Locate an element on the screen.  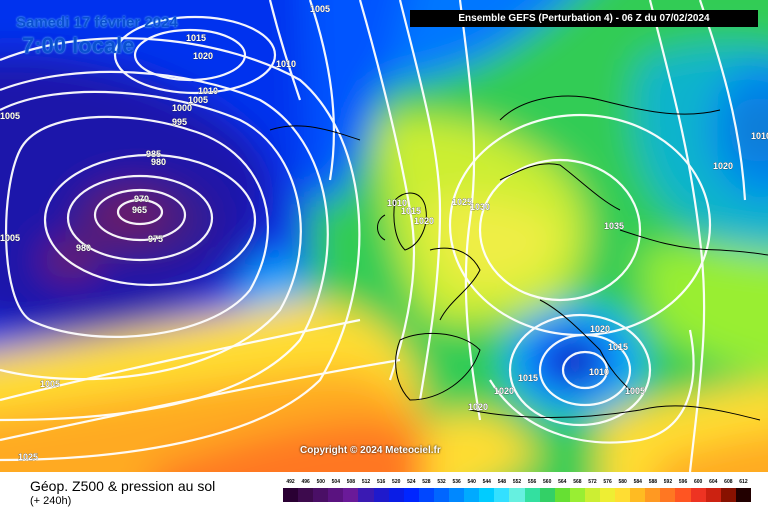
scale-value: 520 is located at coordinates (396, 482).